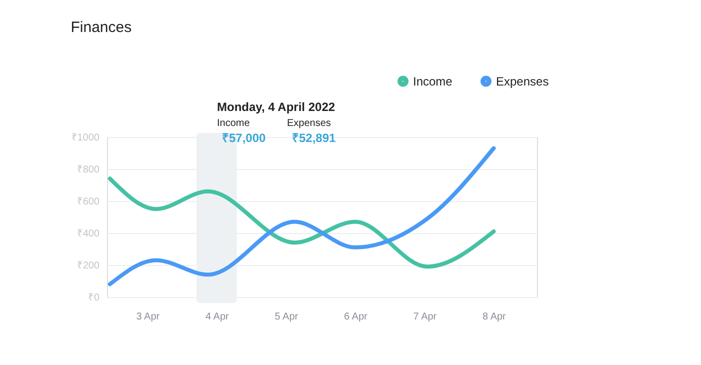 This screenshot has width=701, height=365. I want to click on legend-label: Expenses, so click(522, 81).